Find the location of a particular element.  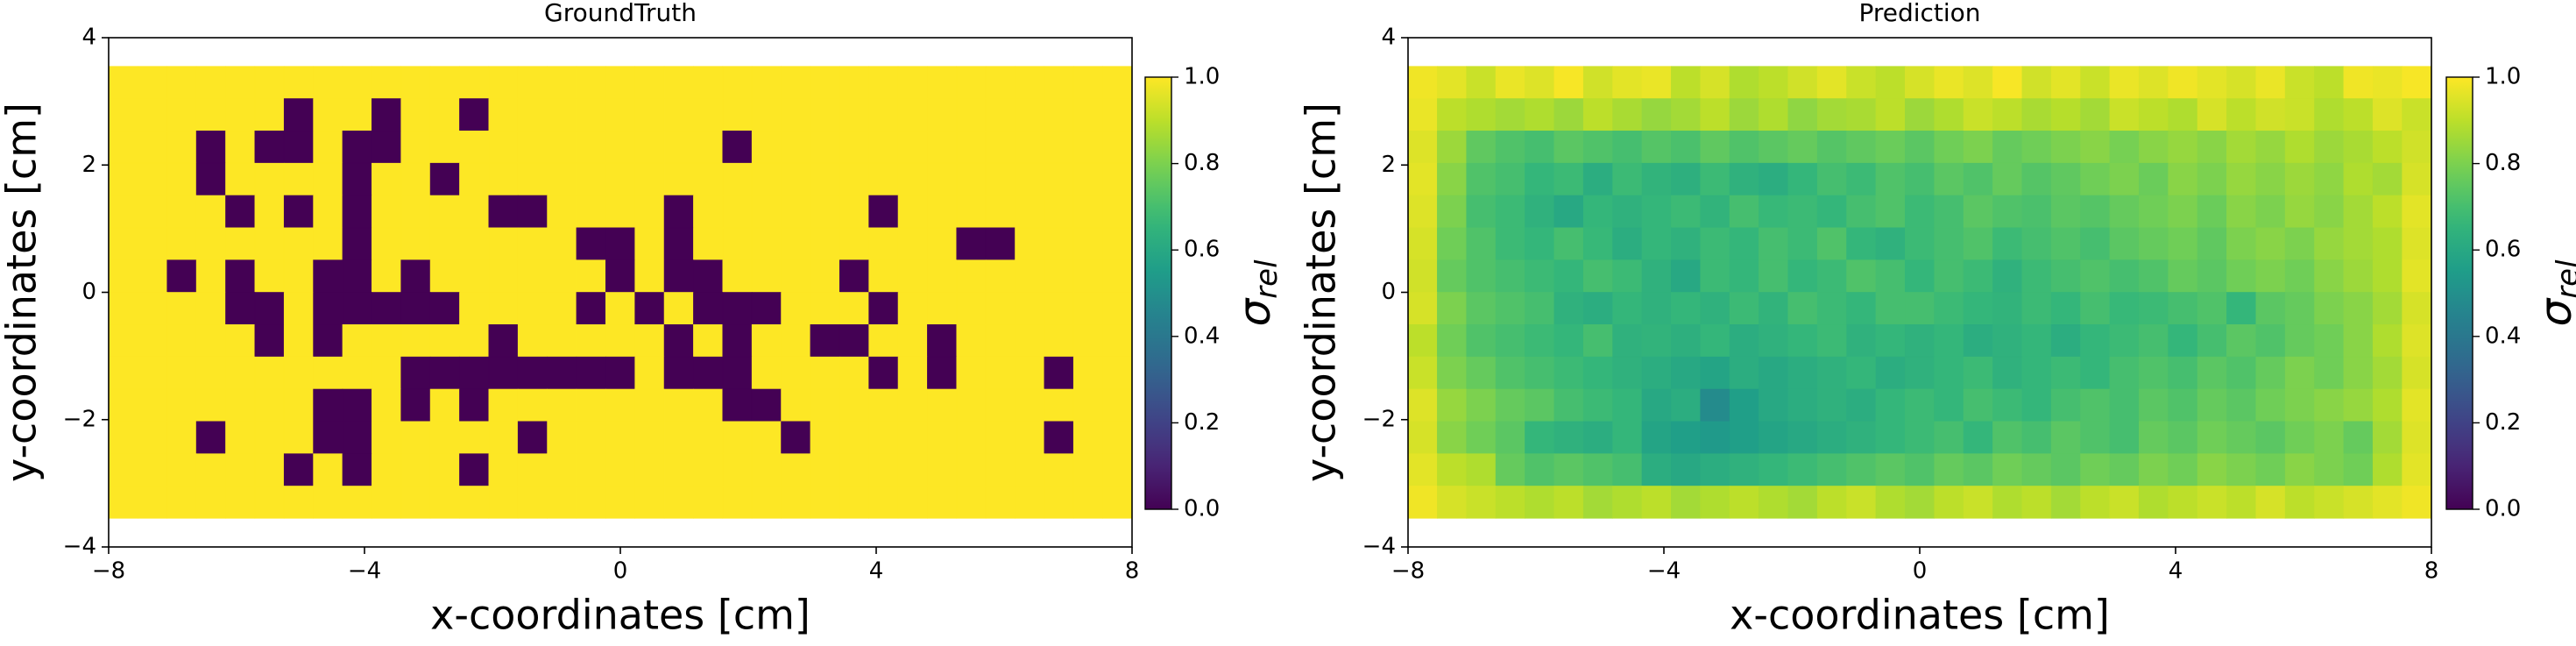

y-axis-label: y-coordinates [cm] is located at coordinates (23, 292).